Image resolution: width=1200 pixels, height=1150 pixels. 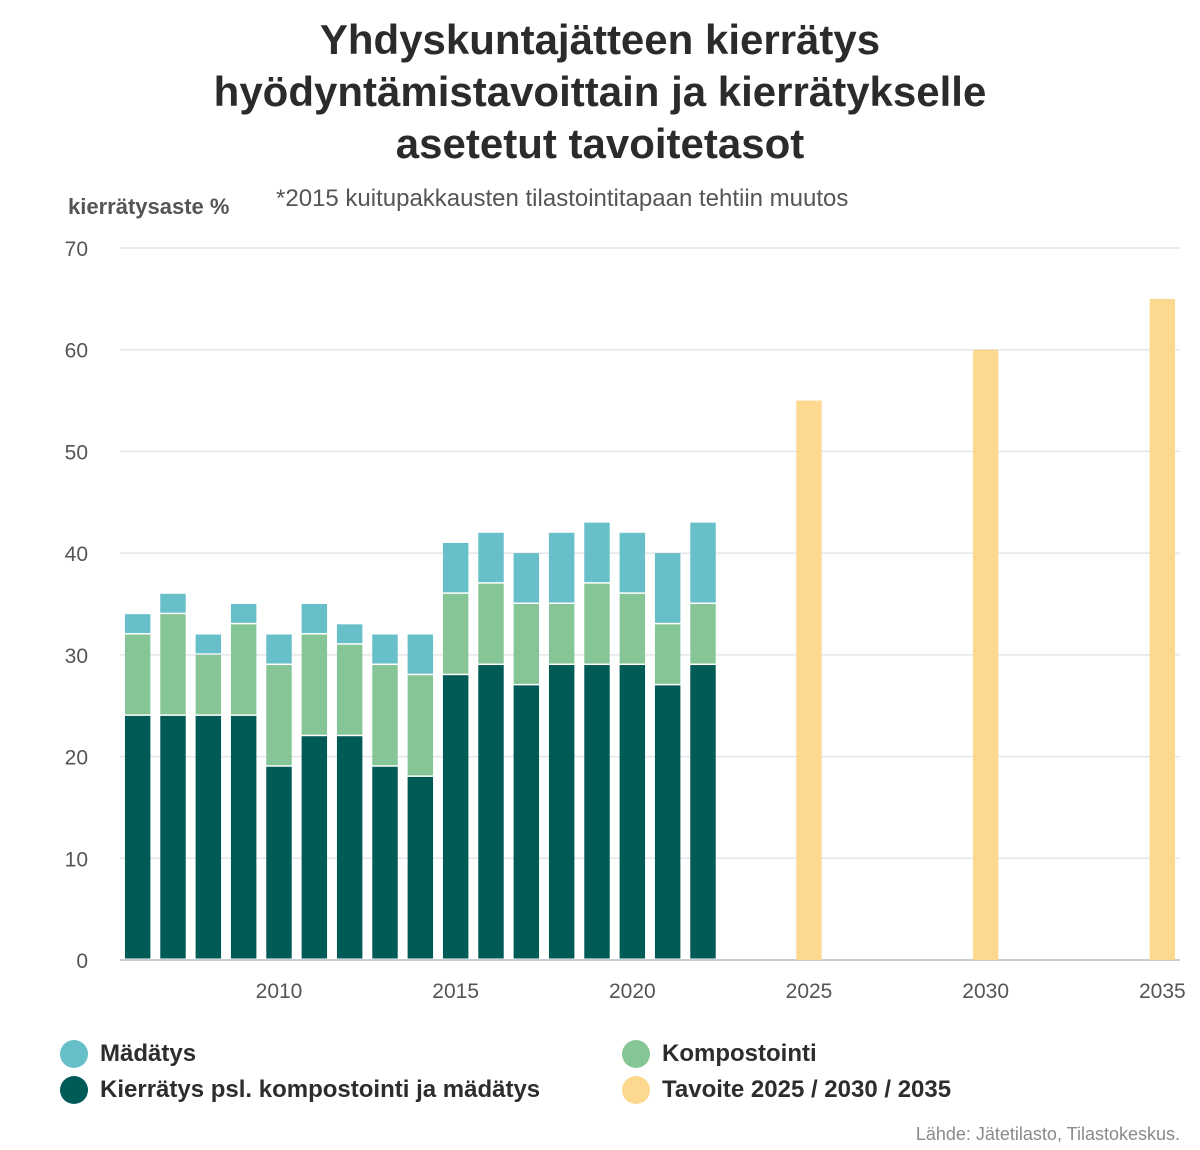 What do you see at coordinates (985, 991) in the screenshot?
I see `x-tick-label: 2030` at bounding box center [985, 991].